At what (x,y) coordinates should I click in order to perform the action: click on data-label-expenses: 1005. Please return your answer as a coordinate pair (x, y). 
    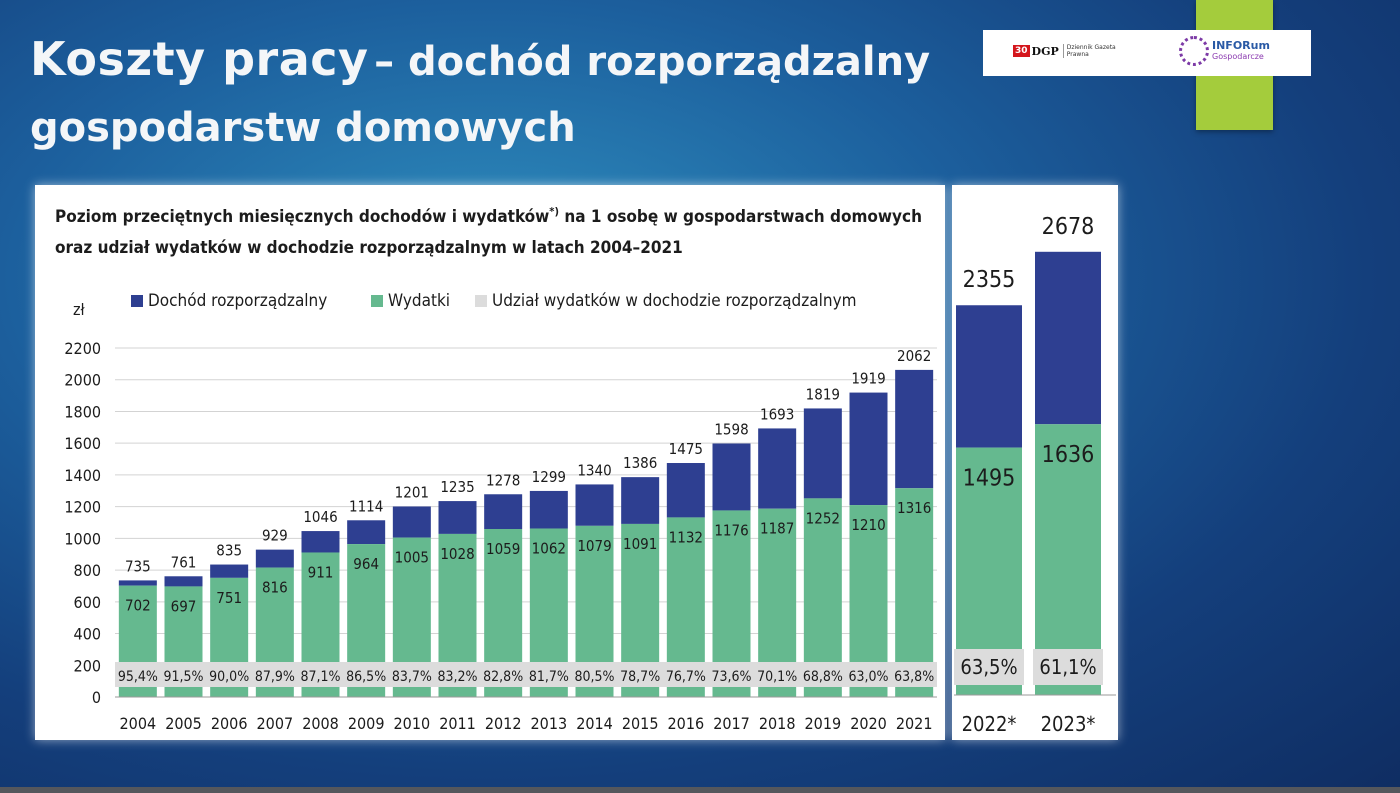
    Looking at the image, I should click on (412, 558).